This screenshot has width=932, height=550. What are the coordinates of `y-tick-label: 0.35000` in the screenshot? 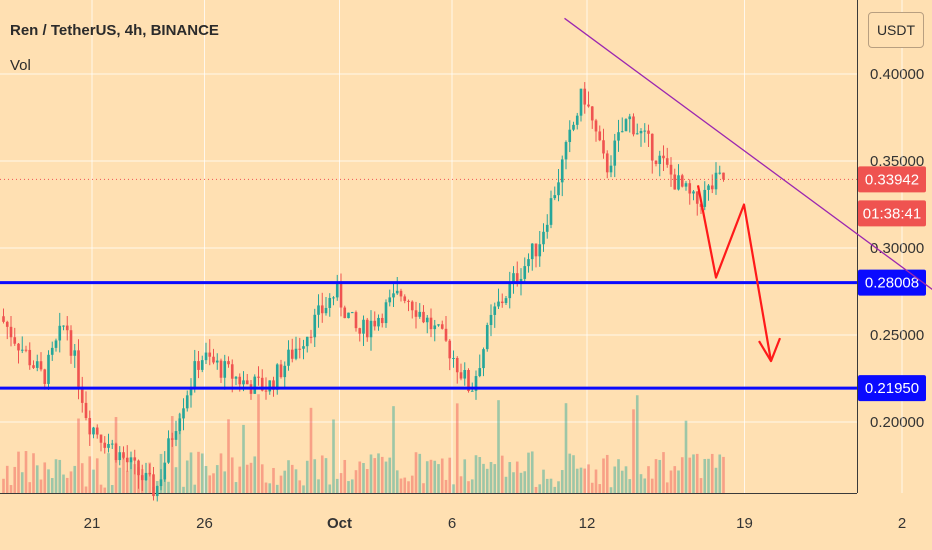 It's located at (897, 161).